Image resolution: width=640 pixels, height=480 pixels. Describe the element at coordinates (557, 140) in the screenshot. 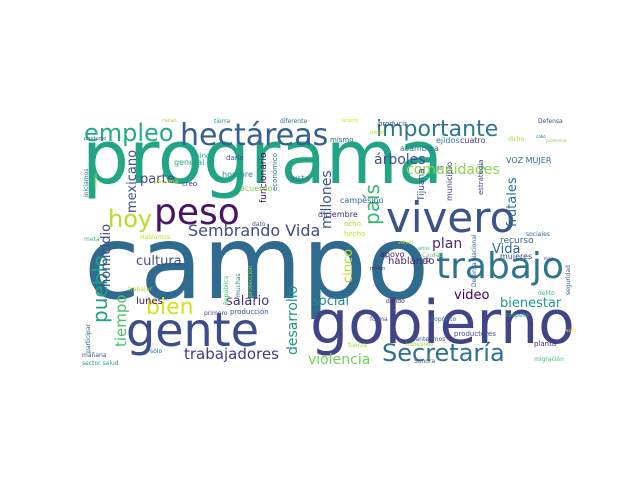

I see `word: problemas` at that location.